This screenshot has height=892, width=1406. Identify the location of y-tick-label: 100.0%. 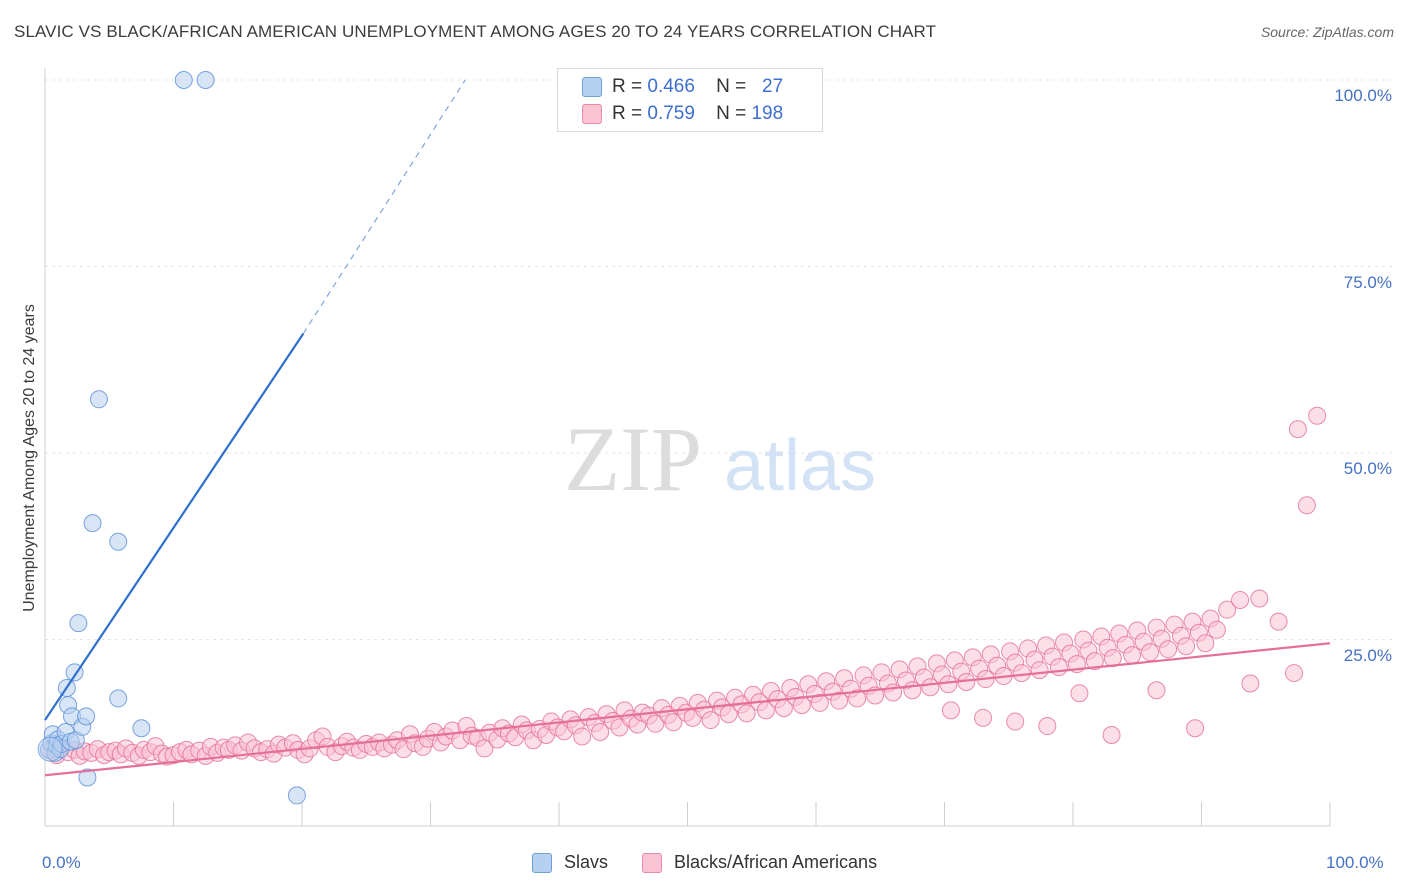
(1363, 95).